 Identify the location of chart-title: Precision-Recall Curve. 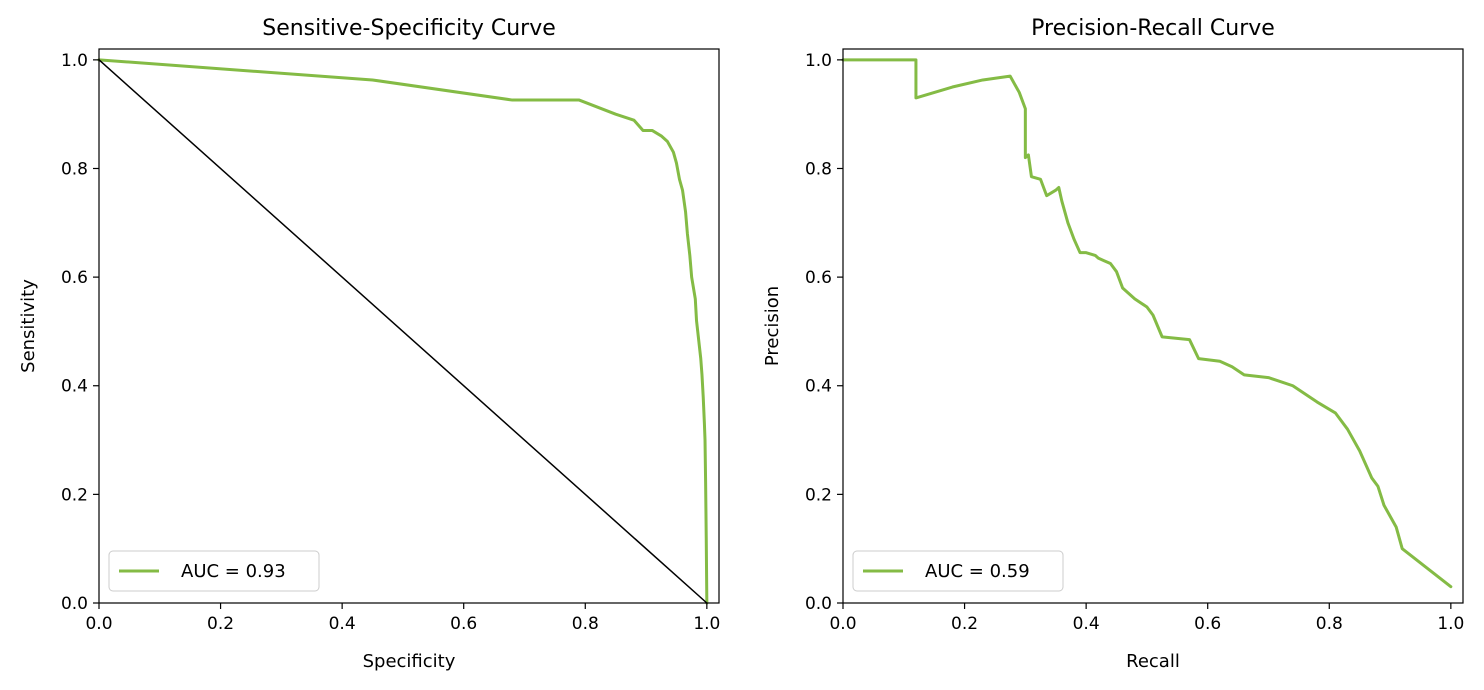
(1153, 28).